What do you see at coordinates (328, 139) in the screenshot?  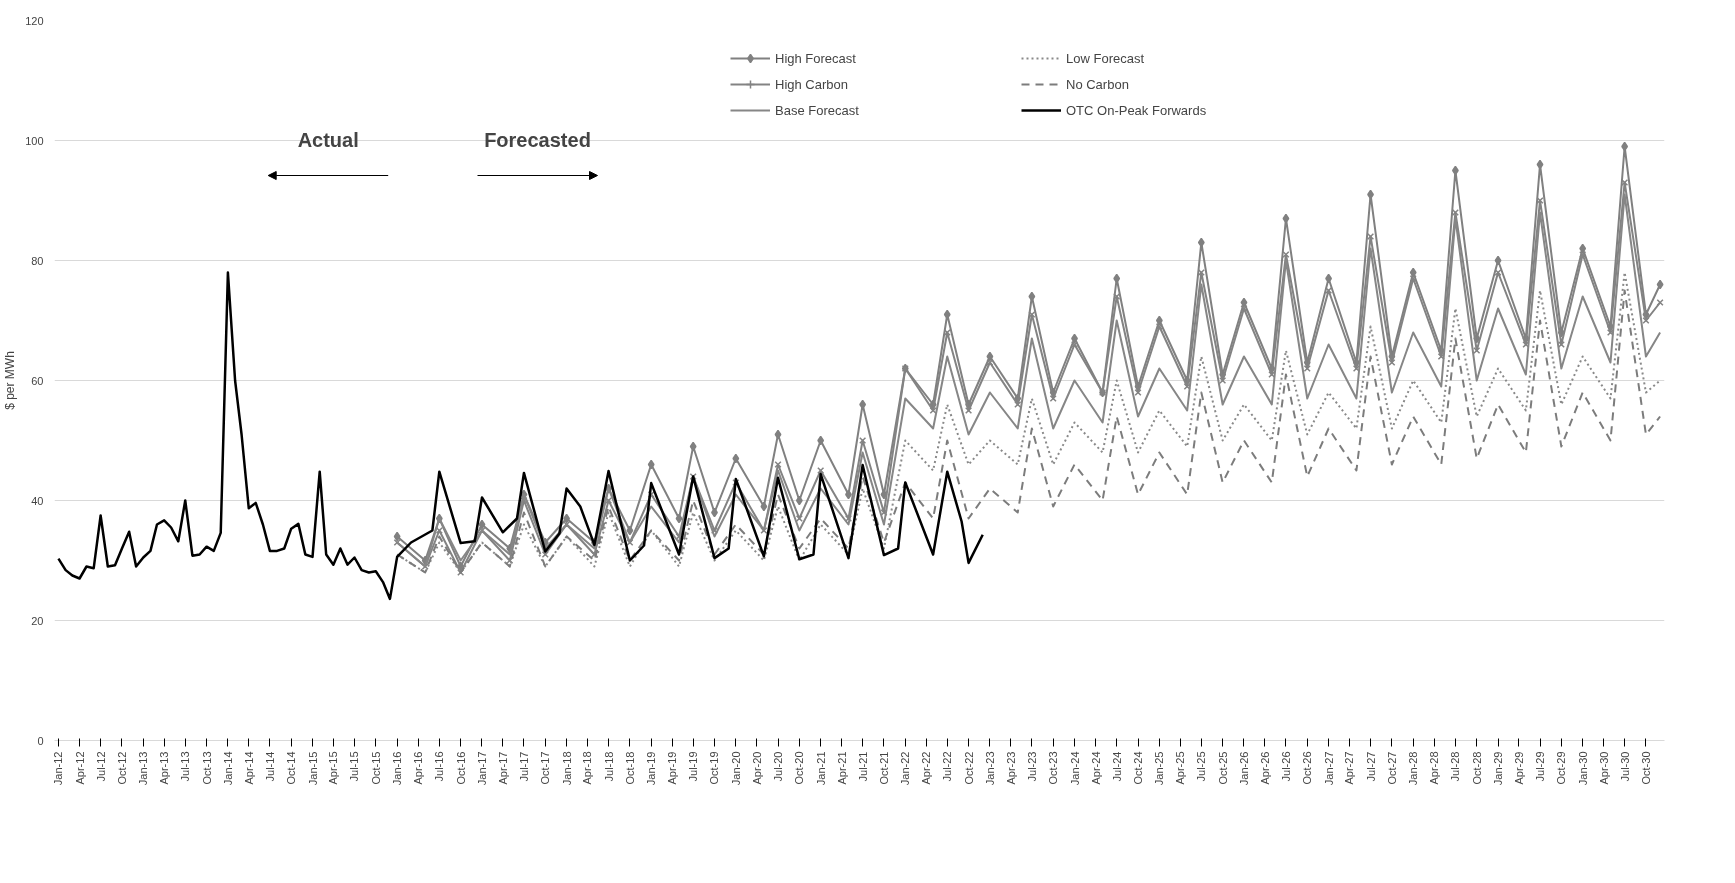 I see `annotation: Actual` at bounding box center [328, 139].